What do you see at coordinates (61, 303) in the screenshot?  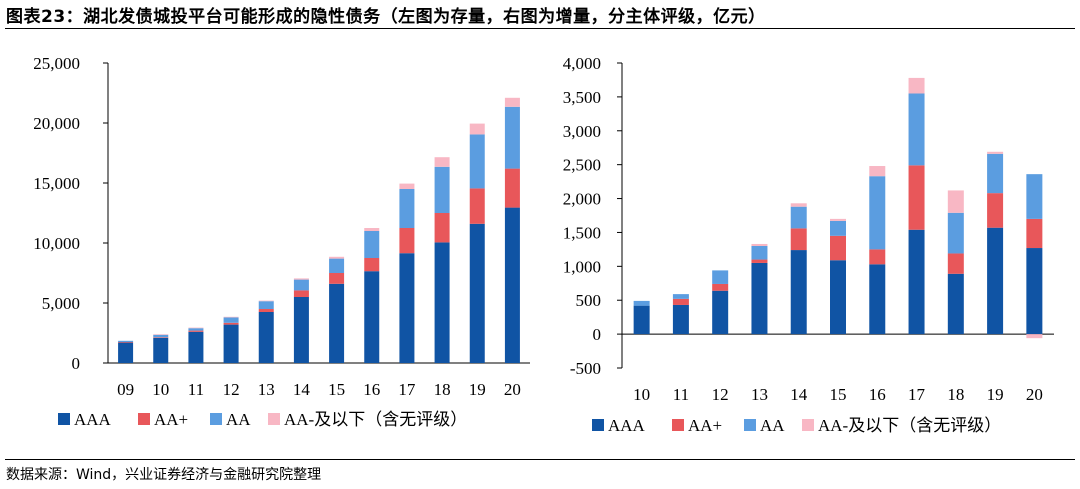 I see `y-tick-label: 5,000` at bounding box center [61, 303].